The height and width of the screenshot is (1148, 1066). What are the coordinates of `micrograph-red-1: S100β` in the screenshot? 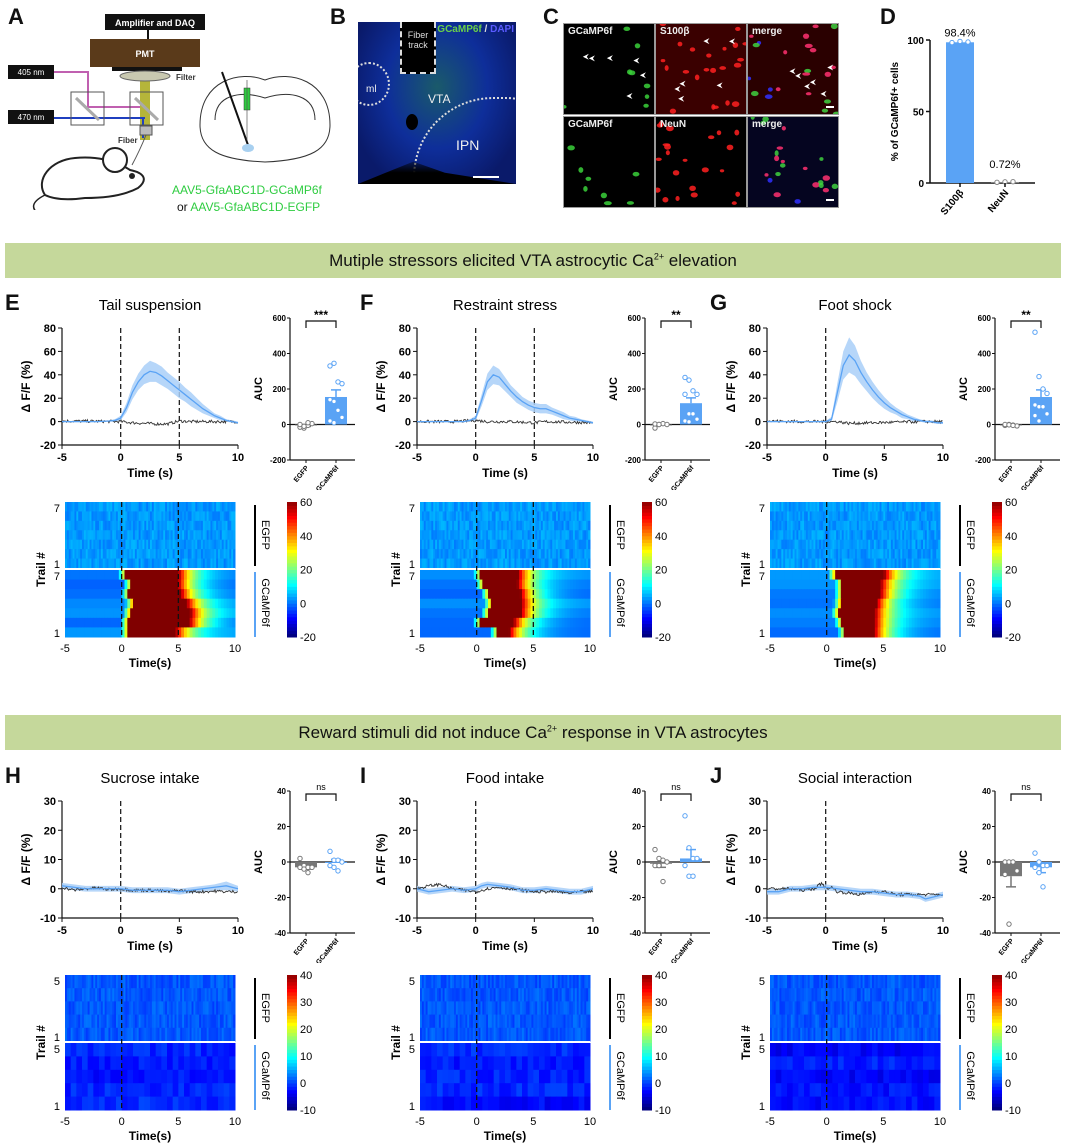 It's located at (701, 69).